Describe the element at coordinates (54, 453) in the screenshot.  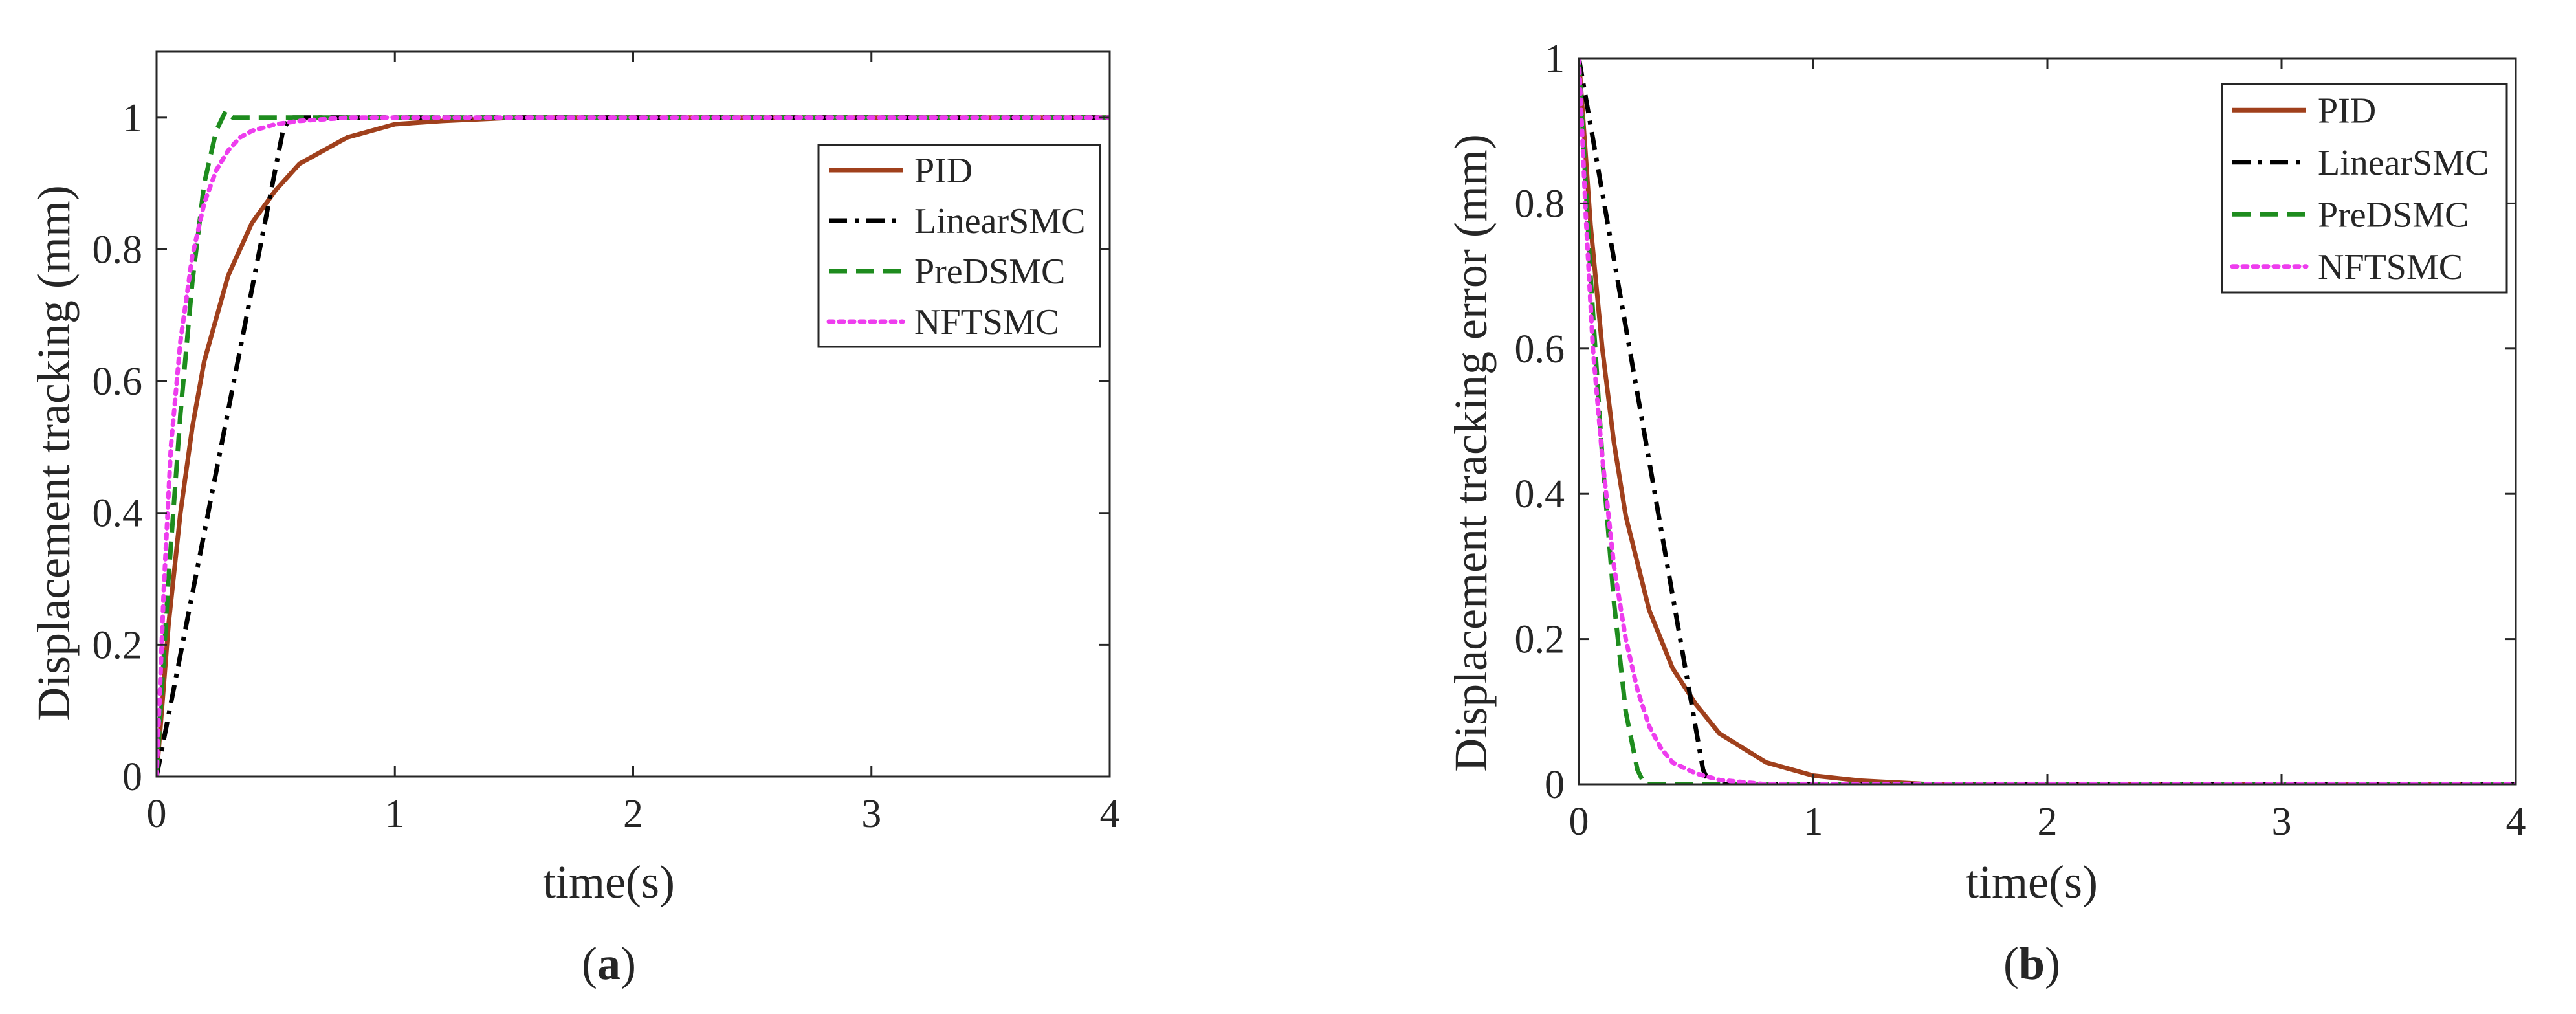
I see `y-axis-label: Displacement tracking (mm)` at that location.